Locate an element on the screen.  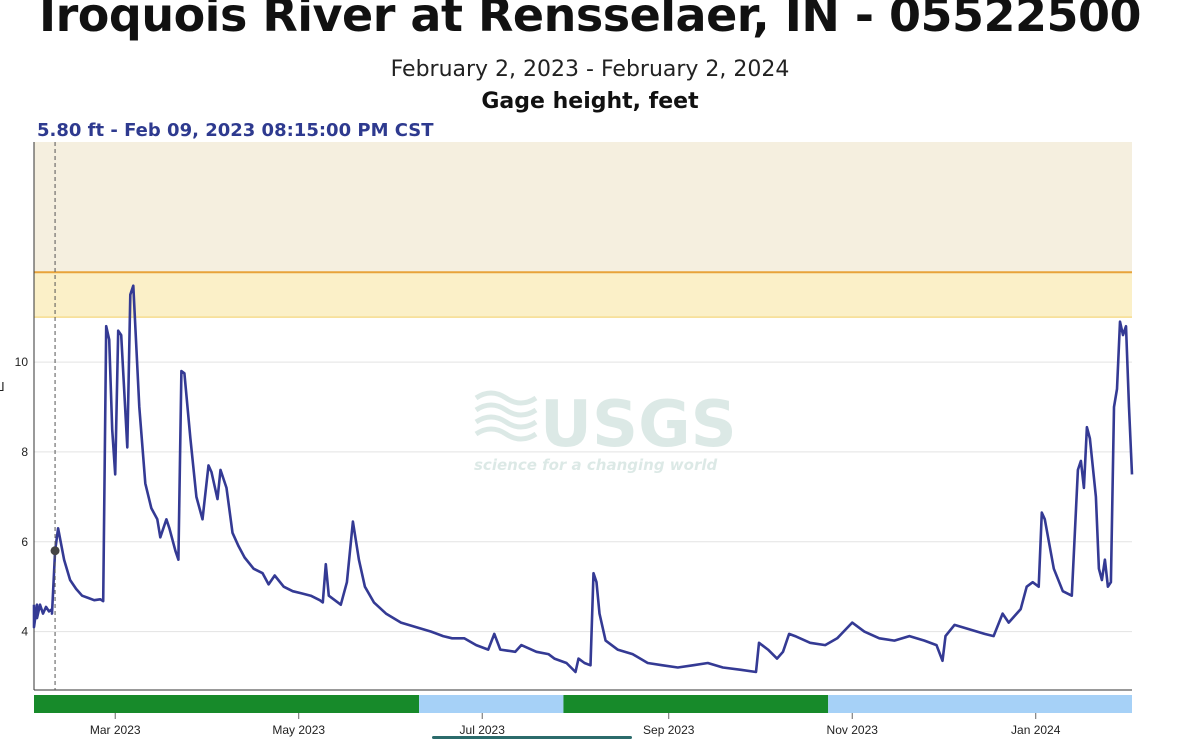
parameter-label: Gage height, feet is located at coordinates (590, 101).